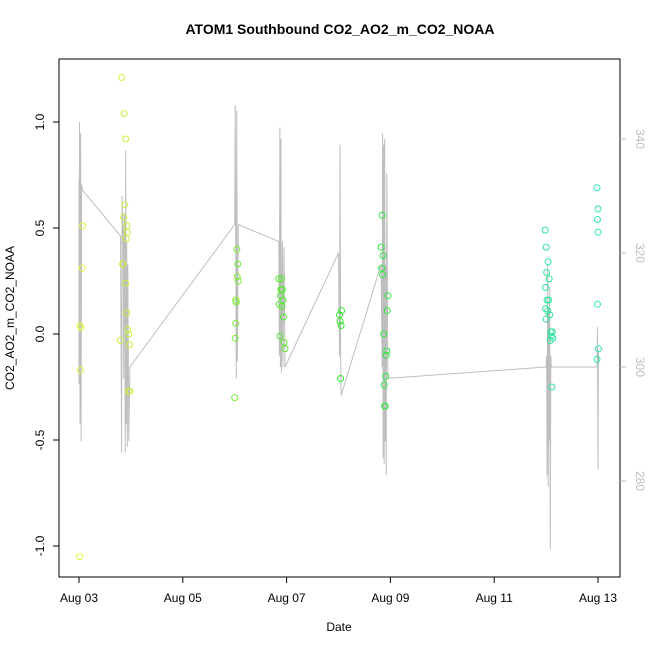 This screenshot has width=650, height=650. What do you see at coordinates (339, 627) in the screenshot?
I see `x-axis-label: Date` at bounding box center [339, 627].